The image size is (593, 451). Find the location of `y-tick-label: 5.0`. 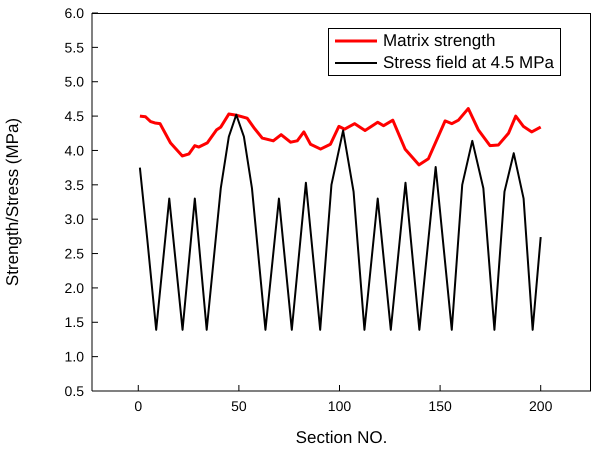

y-tick-label: 5.0 is located at coordinates (74, 82).